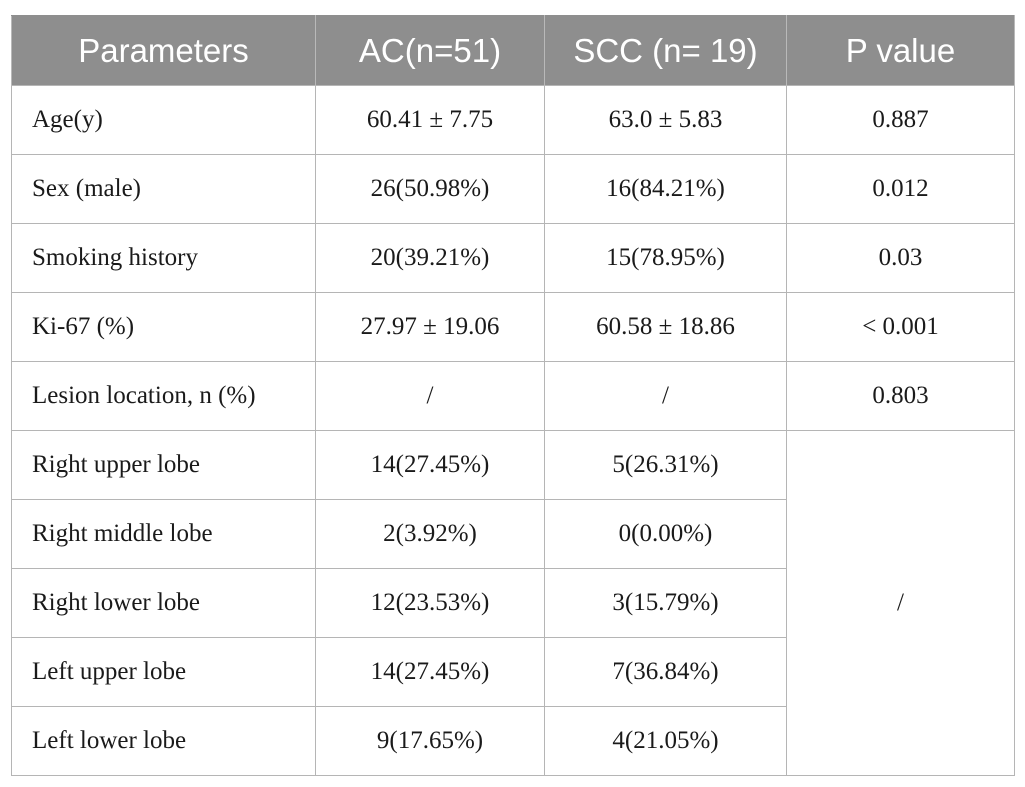  I want to click on row-ac-value: /, so click(430, 396).